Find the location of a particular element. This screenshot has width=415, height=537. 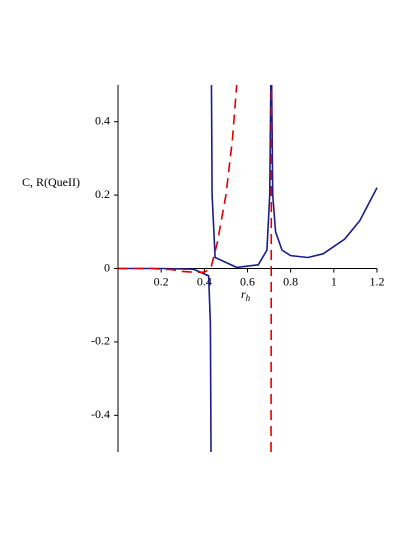

y-tick-label: 0.4 is located at coordinates (102, 120).